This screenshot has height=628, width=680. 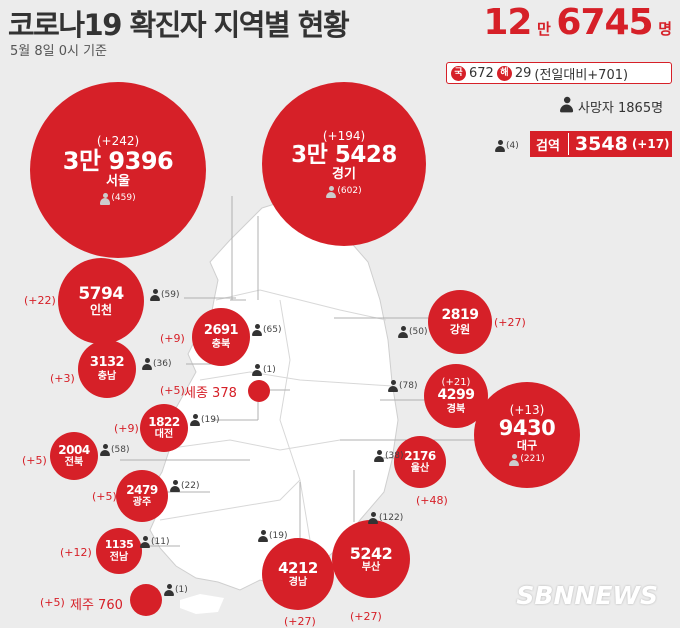 What do you see at coordinates (164, 421) in the screenshot?
I see `daejeon-count: 1822` at bounding box center [164, 421].